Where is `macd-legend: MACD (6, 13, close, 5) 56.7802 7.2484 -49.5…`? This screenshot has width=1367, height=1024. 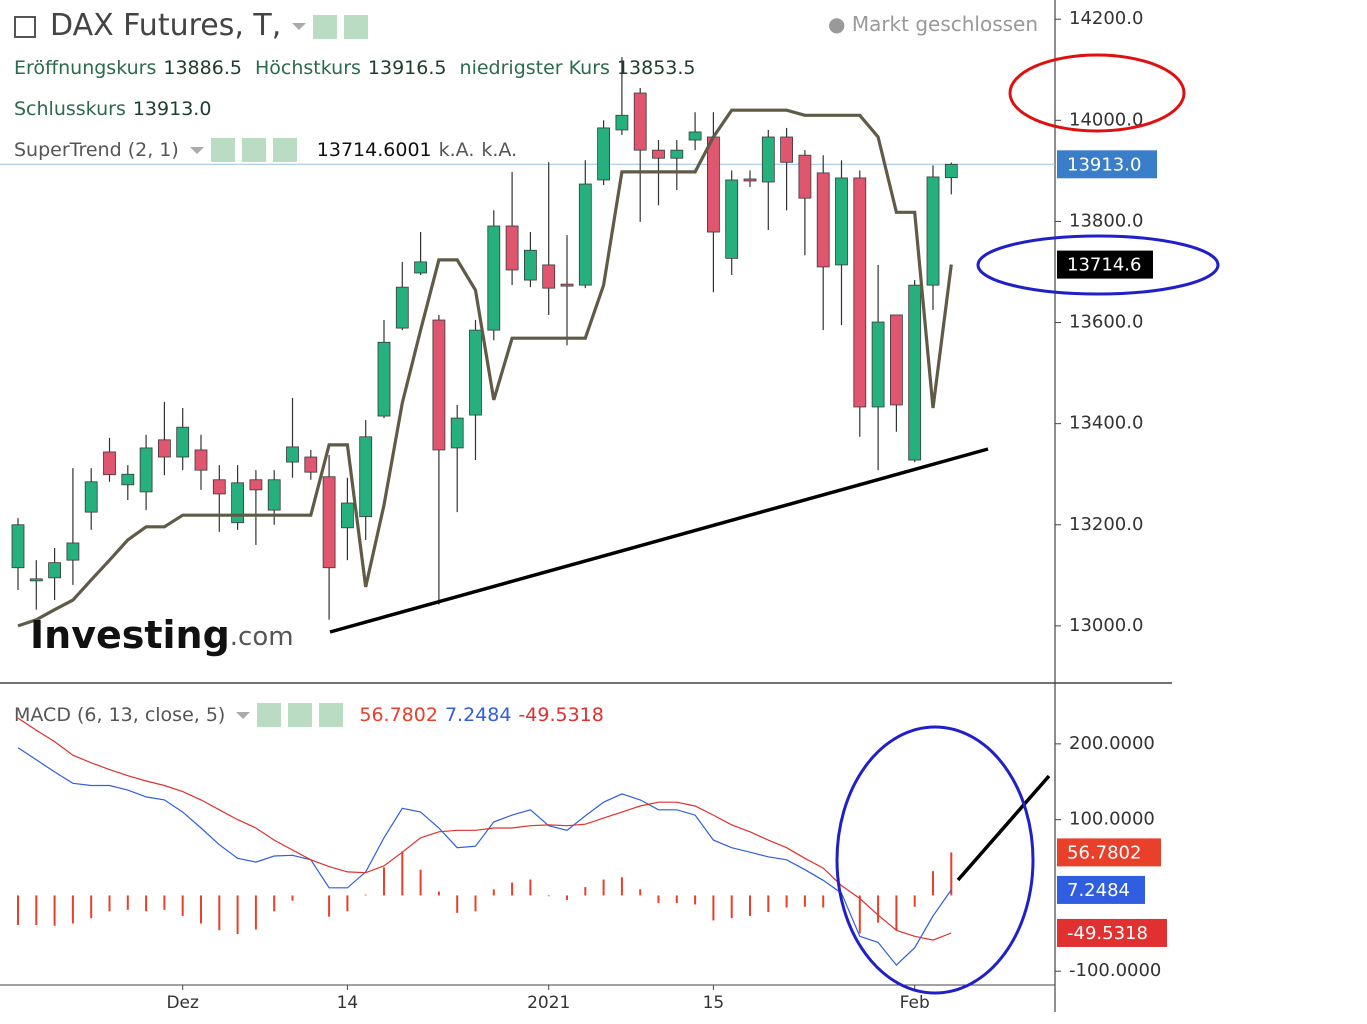 macd-legend: MACD (6, 13, close, 5) 56.7802 7.2484 -49.5… is located at coordinates (312, 715).